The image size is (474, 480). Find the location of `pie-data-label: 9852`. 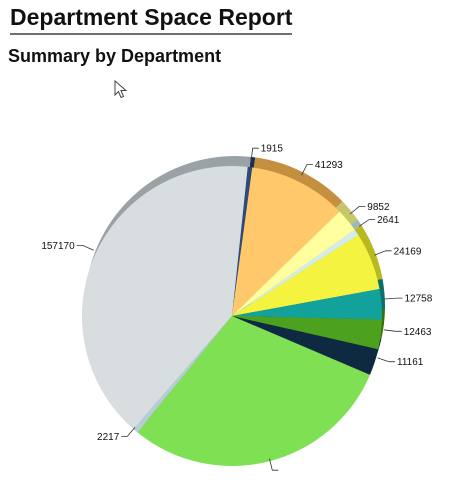

pie-data-label: 9852 is located at coordinates (378, 207).